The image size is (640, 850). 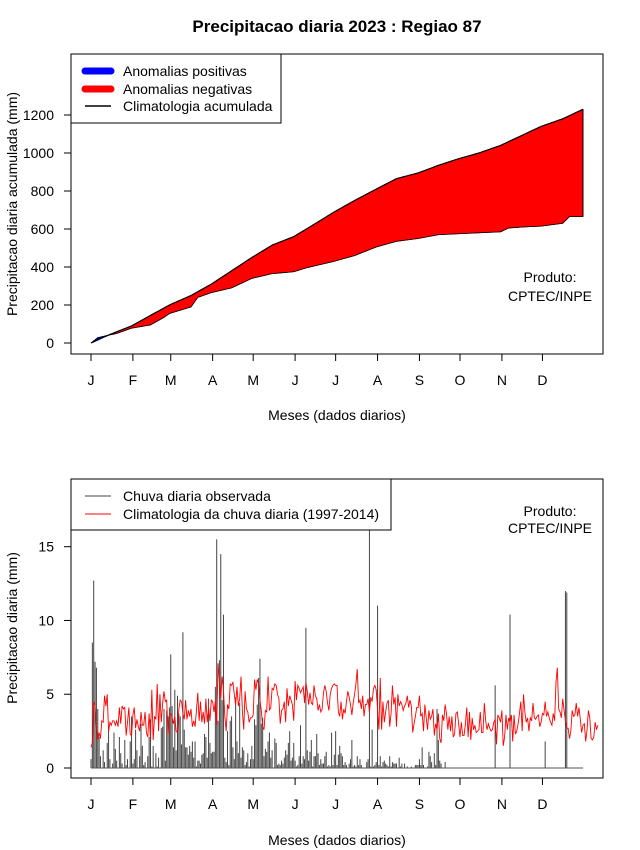 I want to click on legend-box-bottom, so click(x=231, y=504).